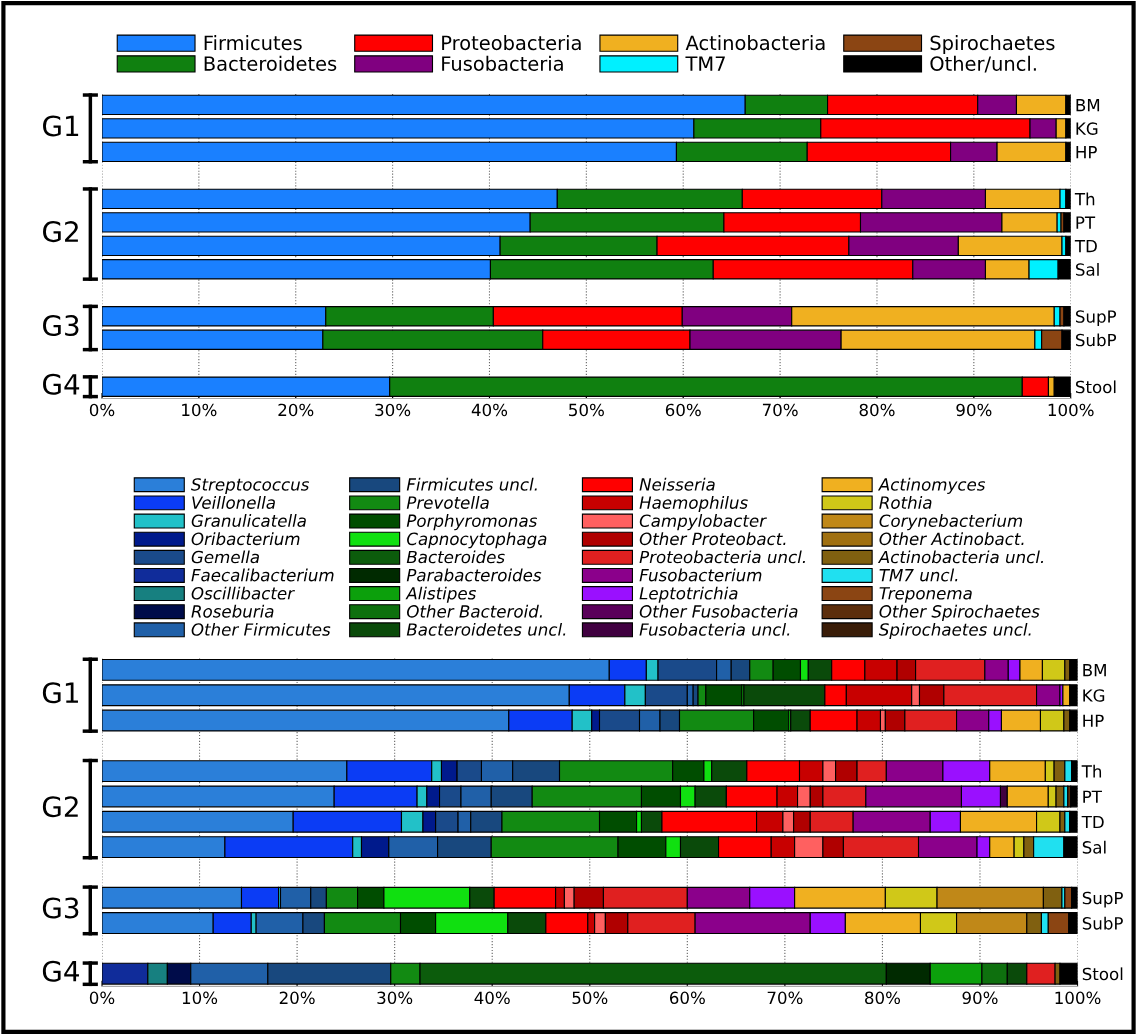  I want to click on legend-label: Leptotrichia, so click(688, 594).